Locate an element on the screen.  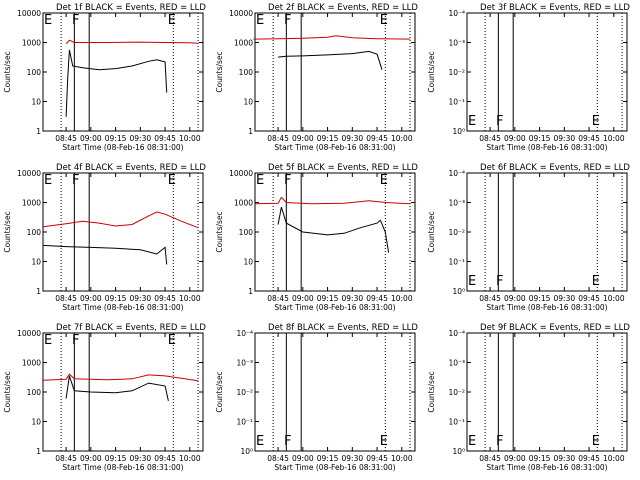
y-tick-label: 10⁻³ is located at coordinates (456, 363).